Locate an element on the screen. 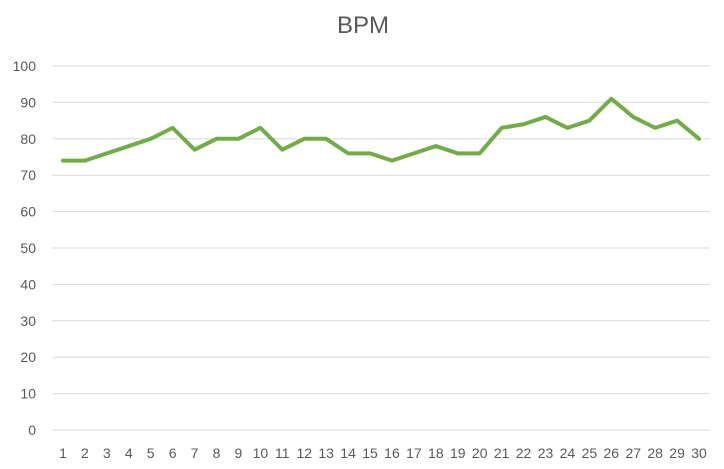  x-tick-label: 3 is located at coordinates (107, 453).